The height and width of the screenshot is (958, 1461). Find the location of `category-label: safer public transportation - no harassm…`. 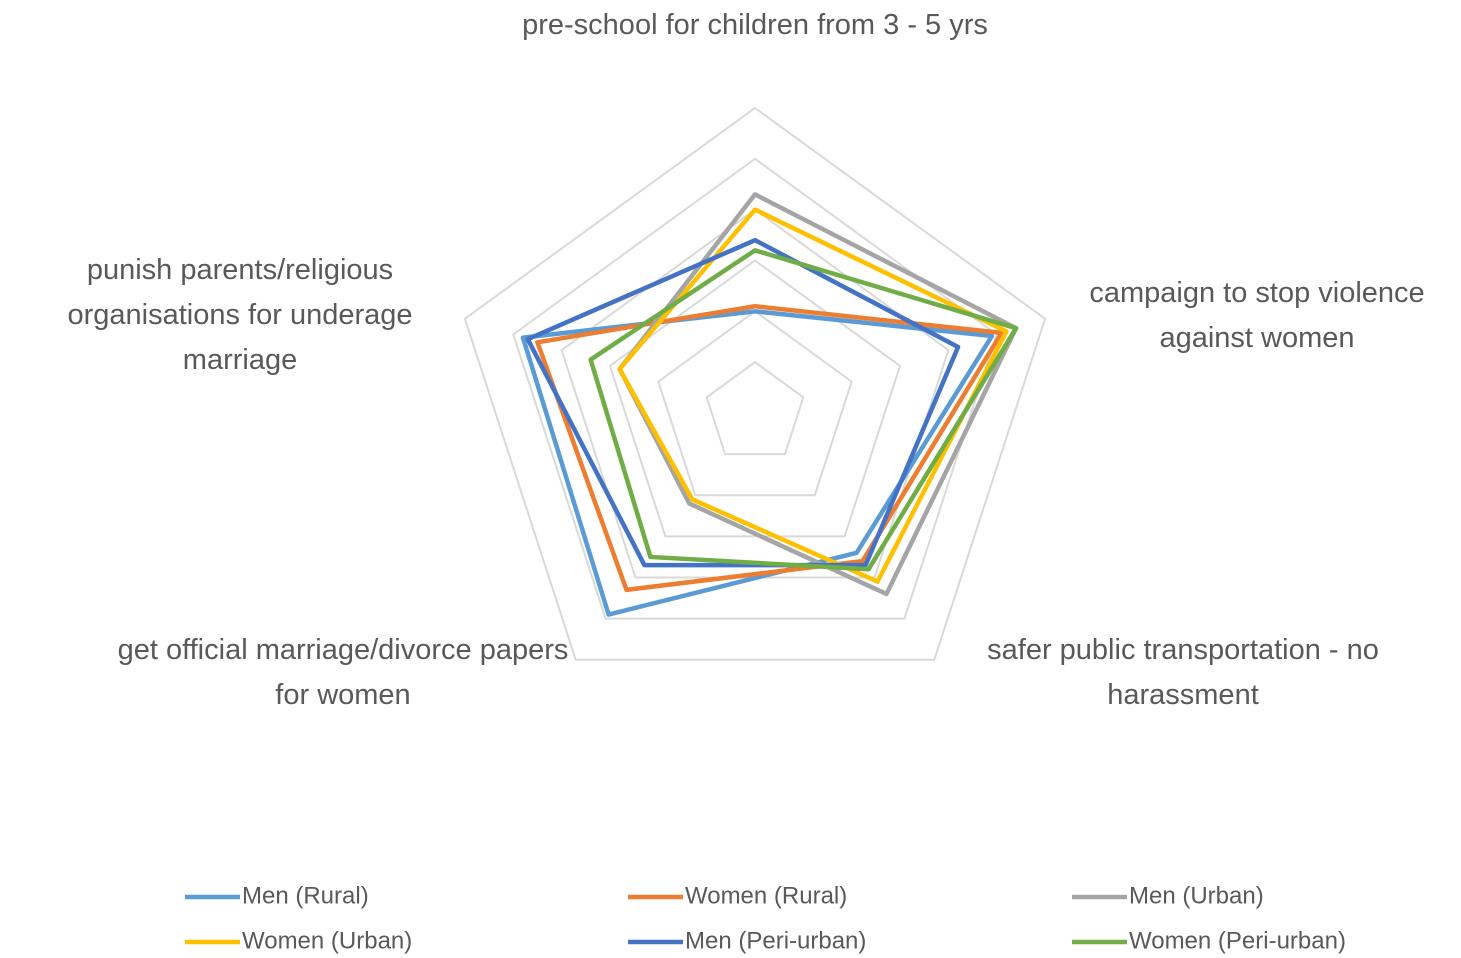

category-label: safer public transportation - no harassm… is located at coordinates (1183, 672).